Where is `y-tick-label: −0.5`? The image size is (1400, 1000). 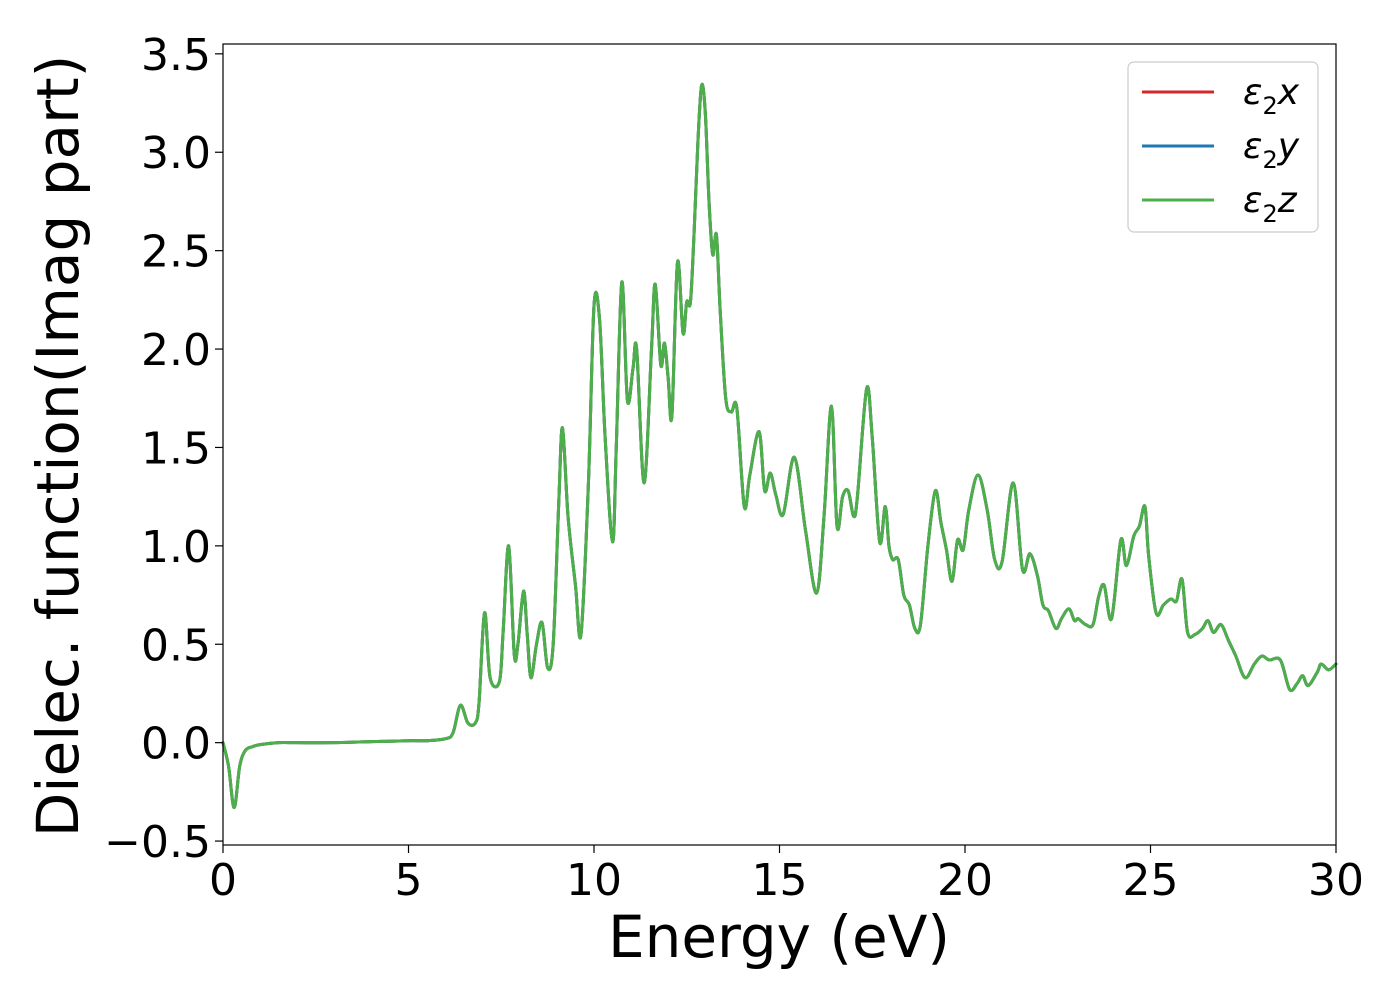
y-tick-label: −0.5 is located at coordinates (157, 842).